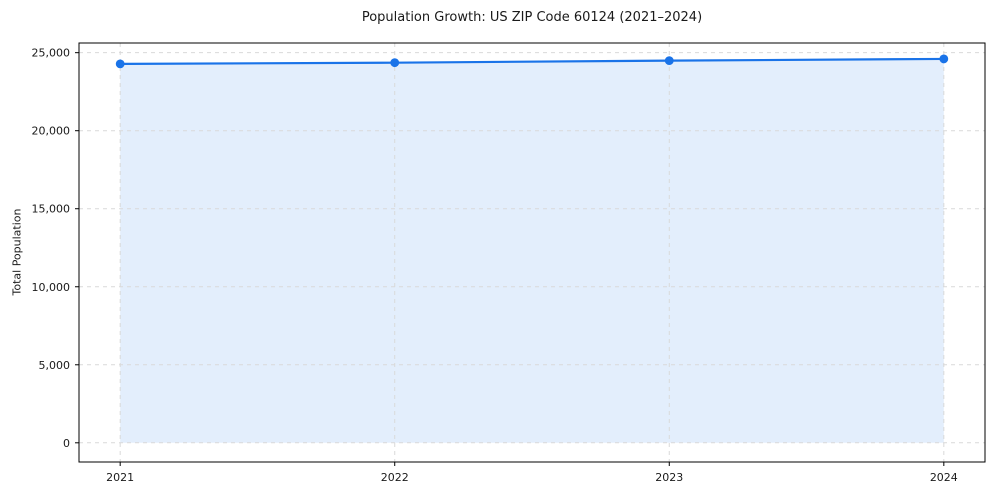 This screenshot has width=1000, height=500. Describe the element at coordinates (395, 477) in the screenshot. I see `x-tick-label: 2022` at that location.